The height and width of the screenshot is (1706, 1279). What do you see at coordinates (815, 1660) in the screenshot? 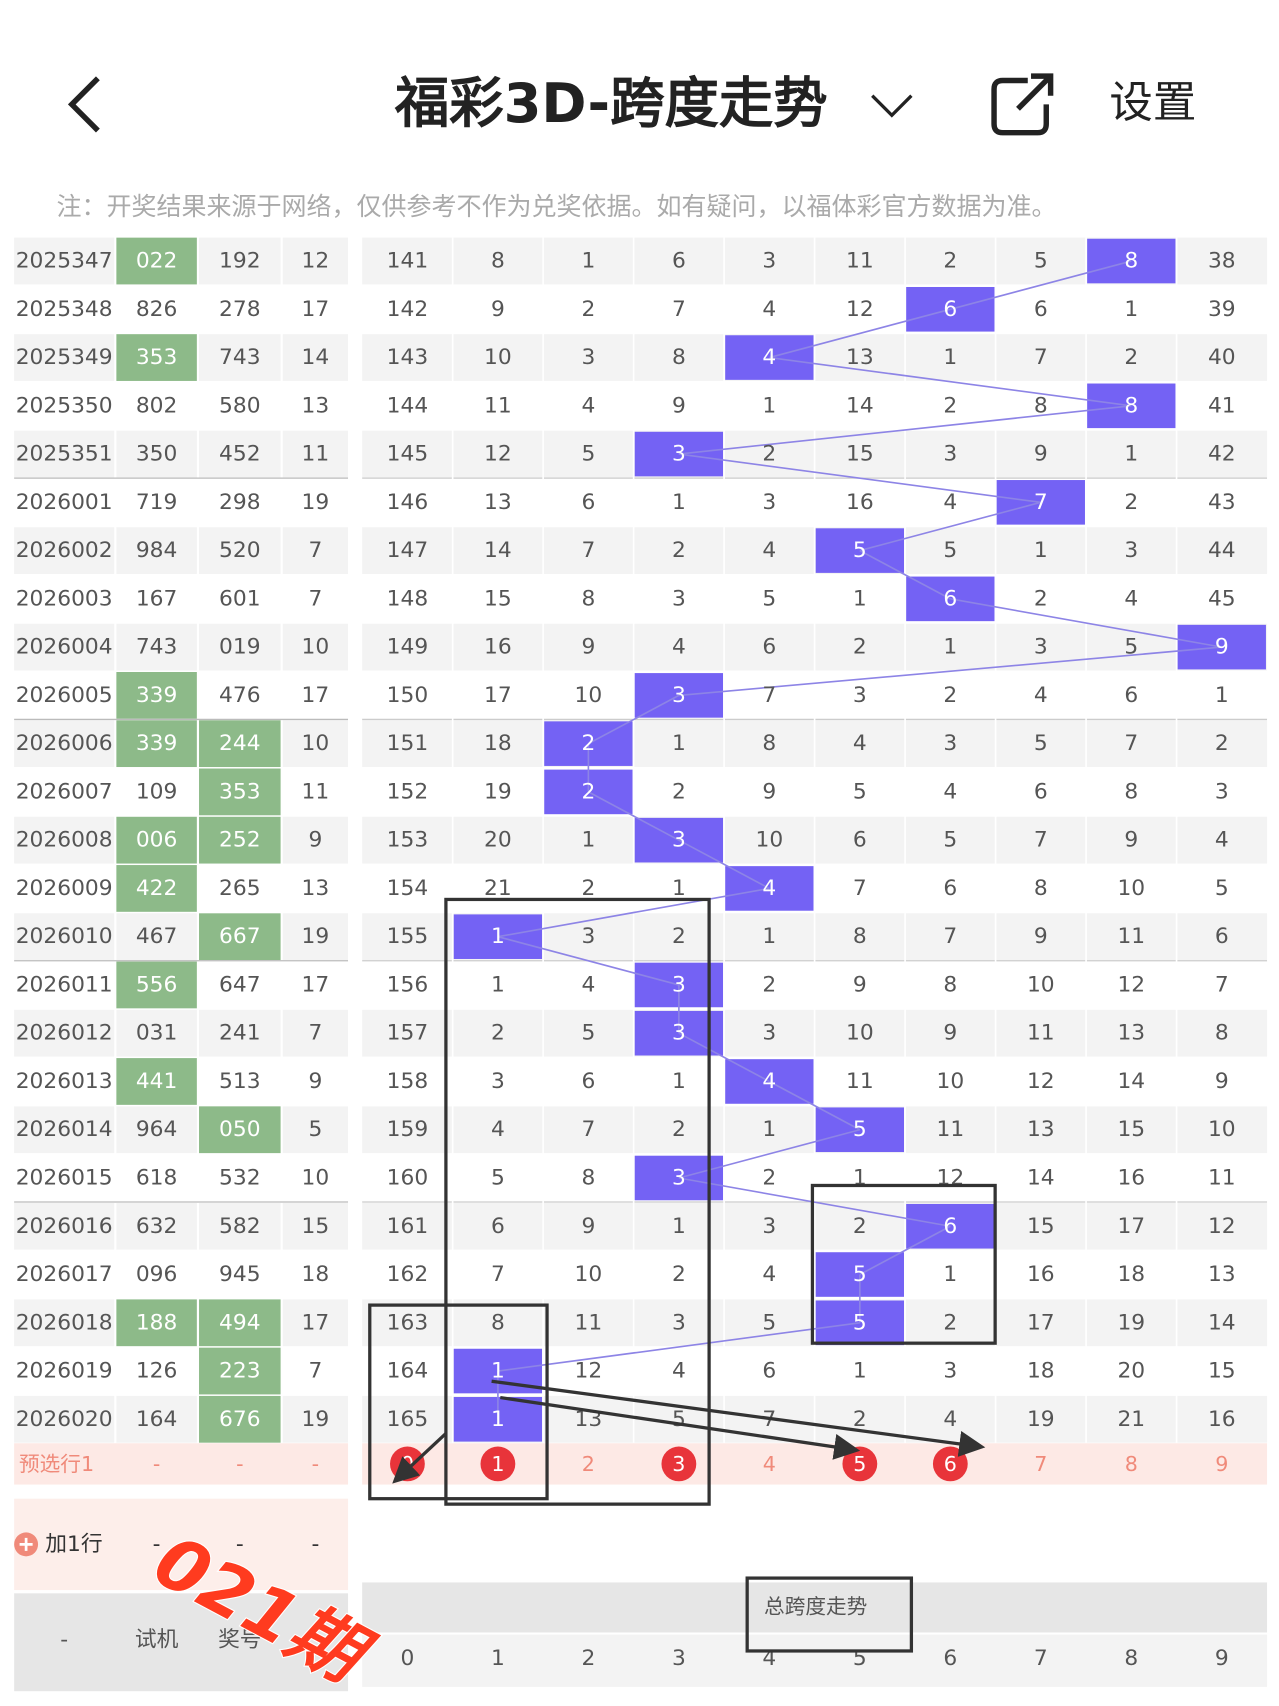
I see `footer-digits-bg` at bounding box center [815, 1660].